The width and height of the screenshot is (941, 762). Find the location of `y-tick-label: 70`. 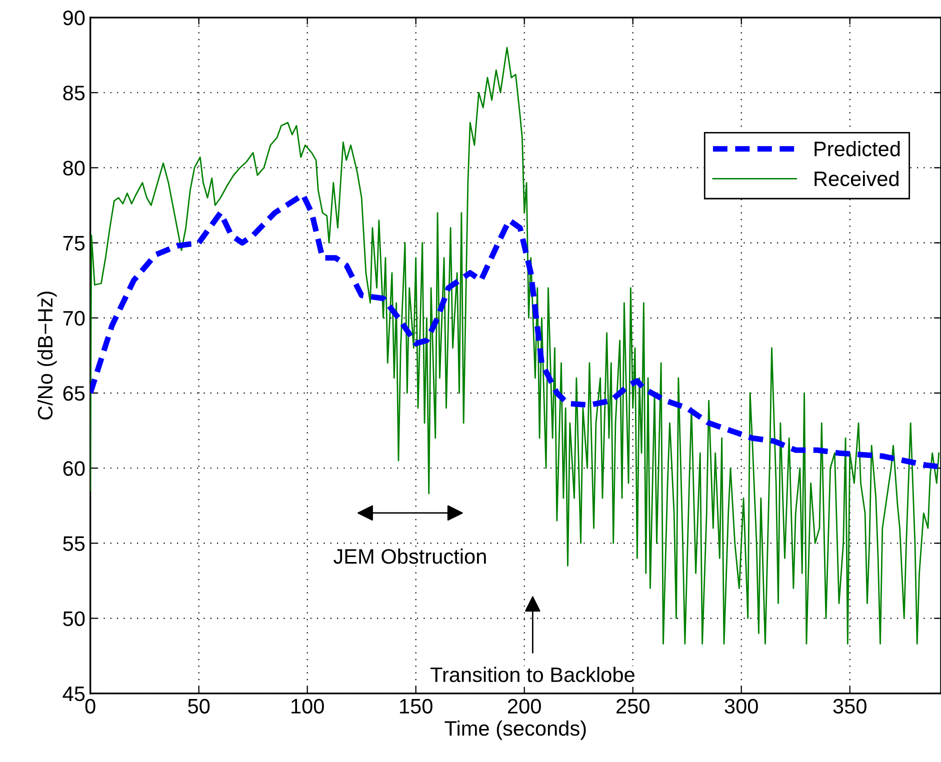

y-tick-label: 70 is located at coordinates (74, 318).